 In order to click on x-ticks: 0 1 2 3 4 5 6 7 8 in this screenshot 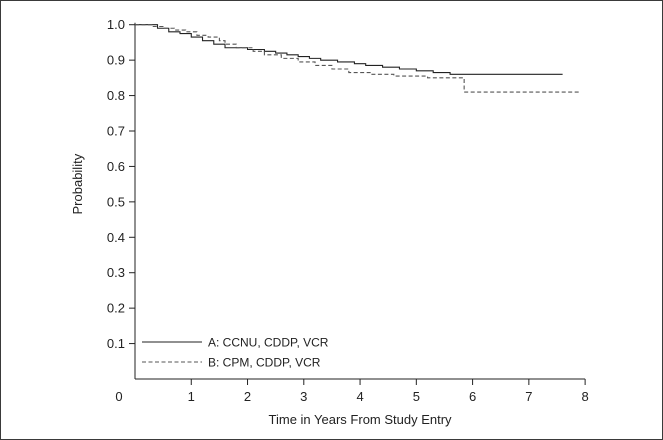, I will do `click(352, 391)`.